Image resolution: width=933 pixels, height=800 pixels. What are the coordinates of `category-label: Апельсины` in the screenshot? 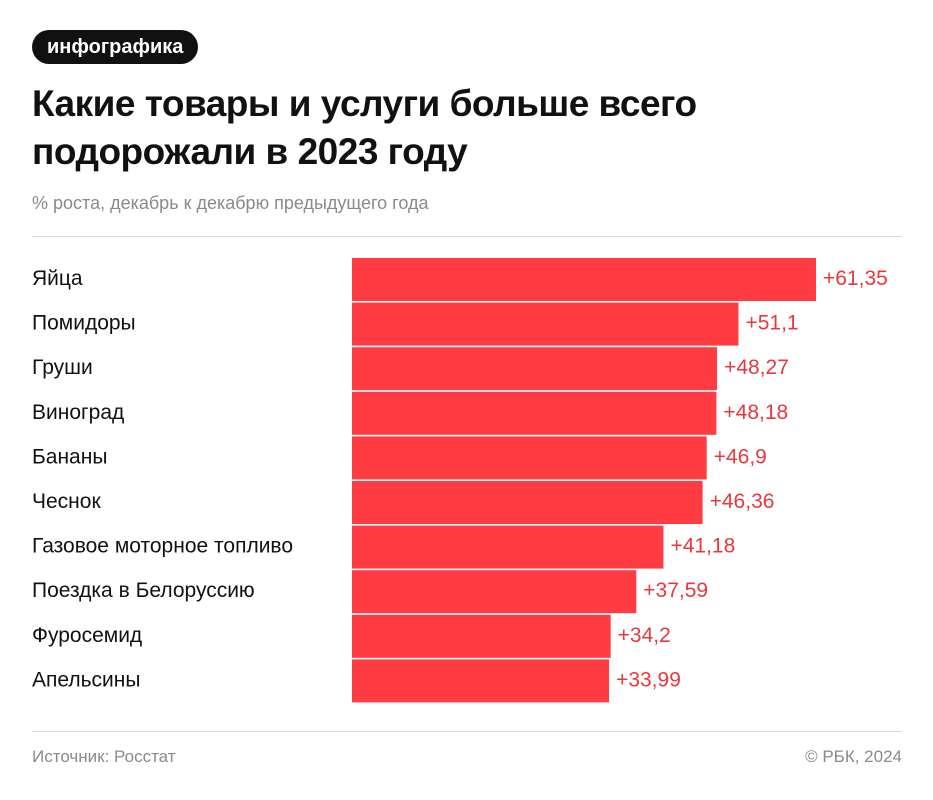 It's located at (86, 679).